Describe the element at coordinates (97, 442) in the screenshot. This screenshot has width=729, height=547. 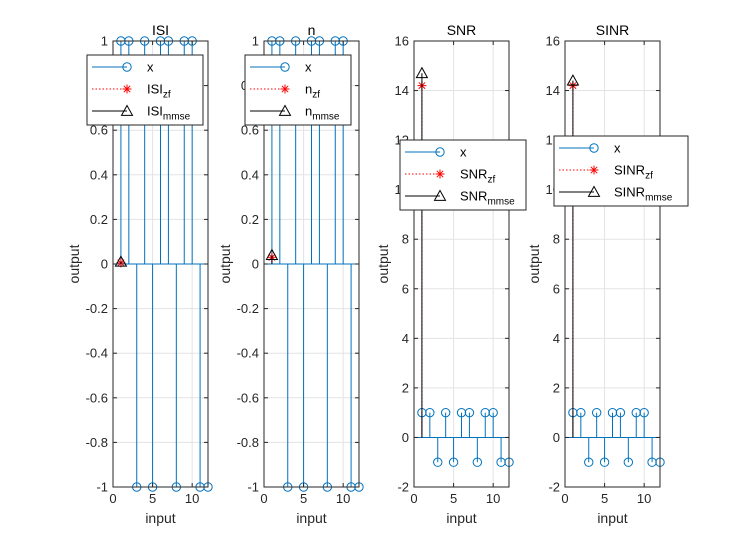
I see `y-tick-label: -0.8` at that location.